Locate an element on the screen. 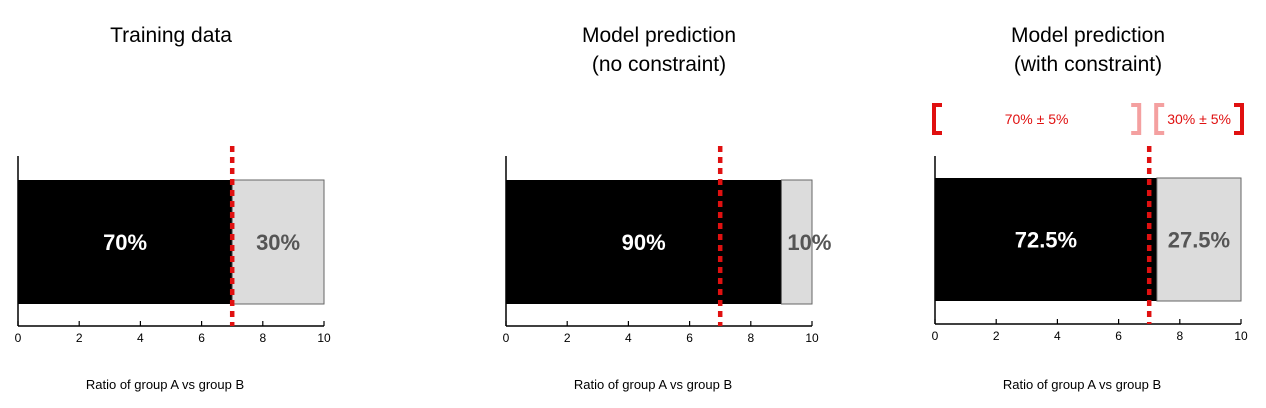 The height and width of the screenshot is (408, 1266). chart-title: (with constraint) is located at coordinates (1088, 64).